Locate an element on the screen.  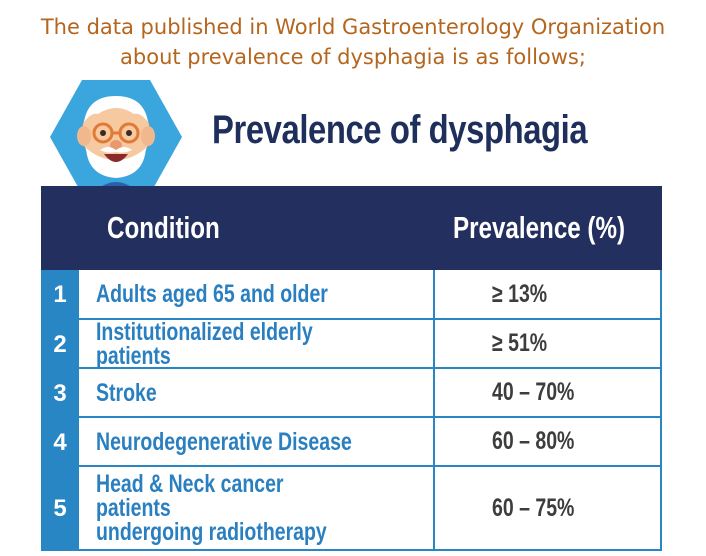
header-prevalence: Prevalence (%) is located at coordinates (539, 227).